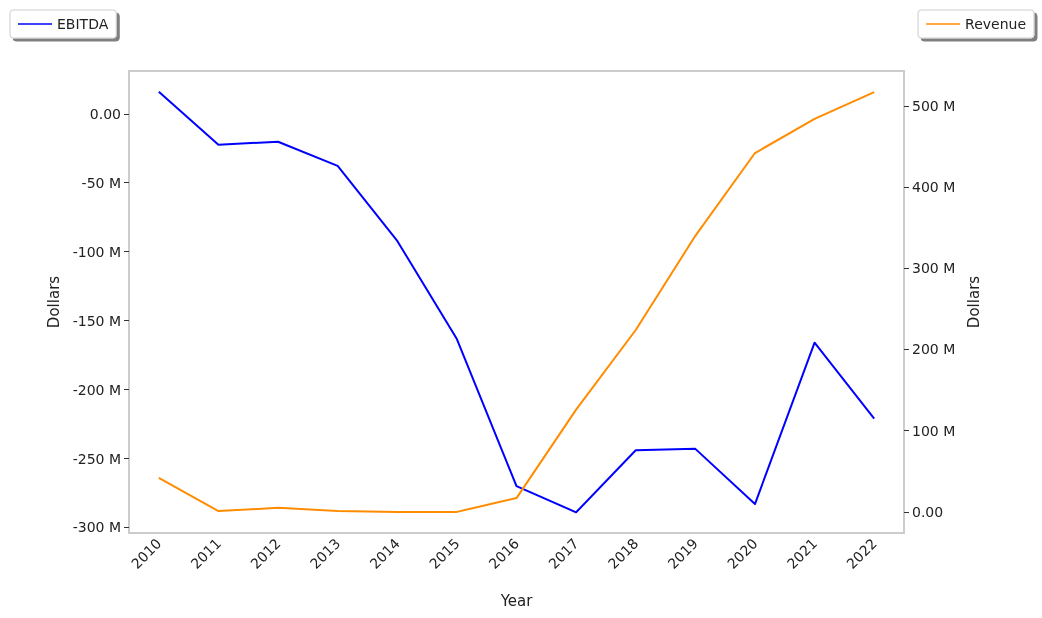 The height and width of the screenshot is (618, 1042). I want to click on legend-label: Revenue, so click(996, 24).